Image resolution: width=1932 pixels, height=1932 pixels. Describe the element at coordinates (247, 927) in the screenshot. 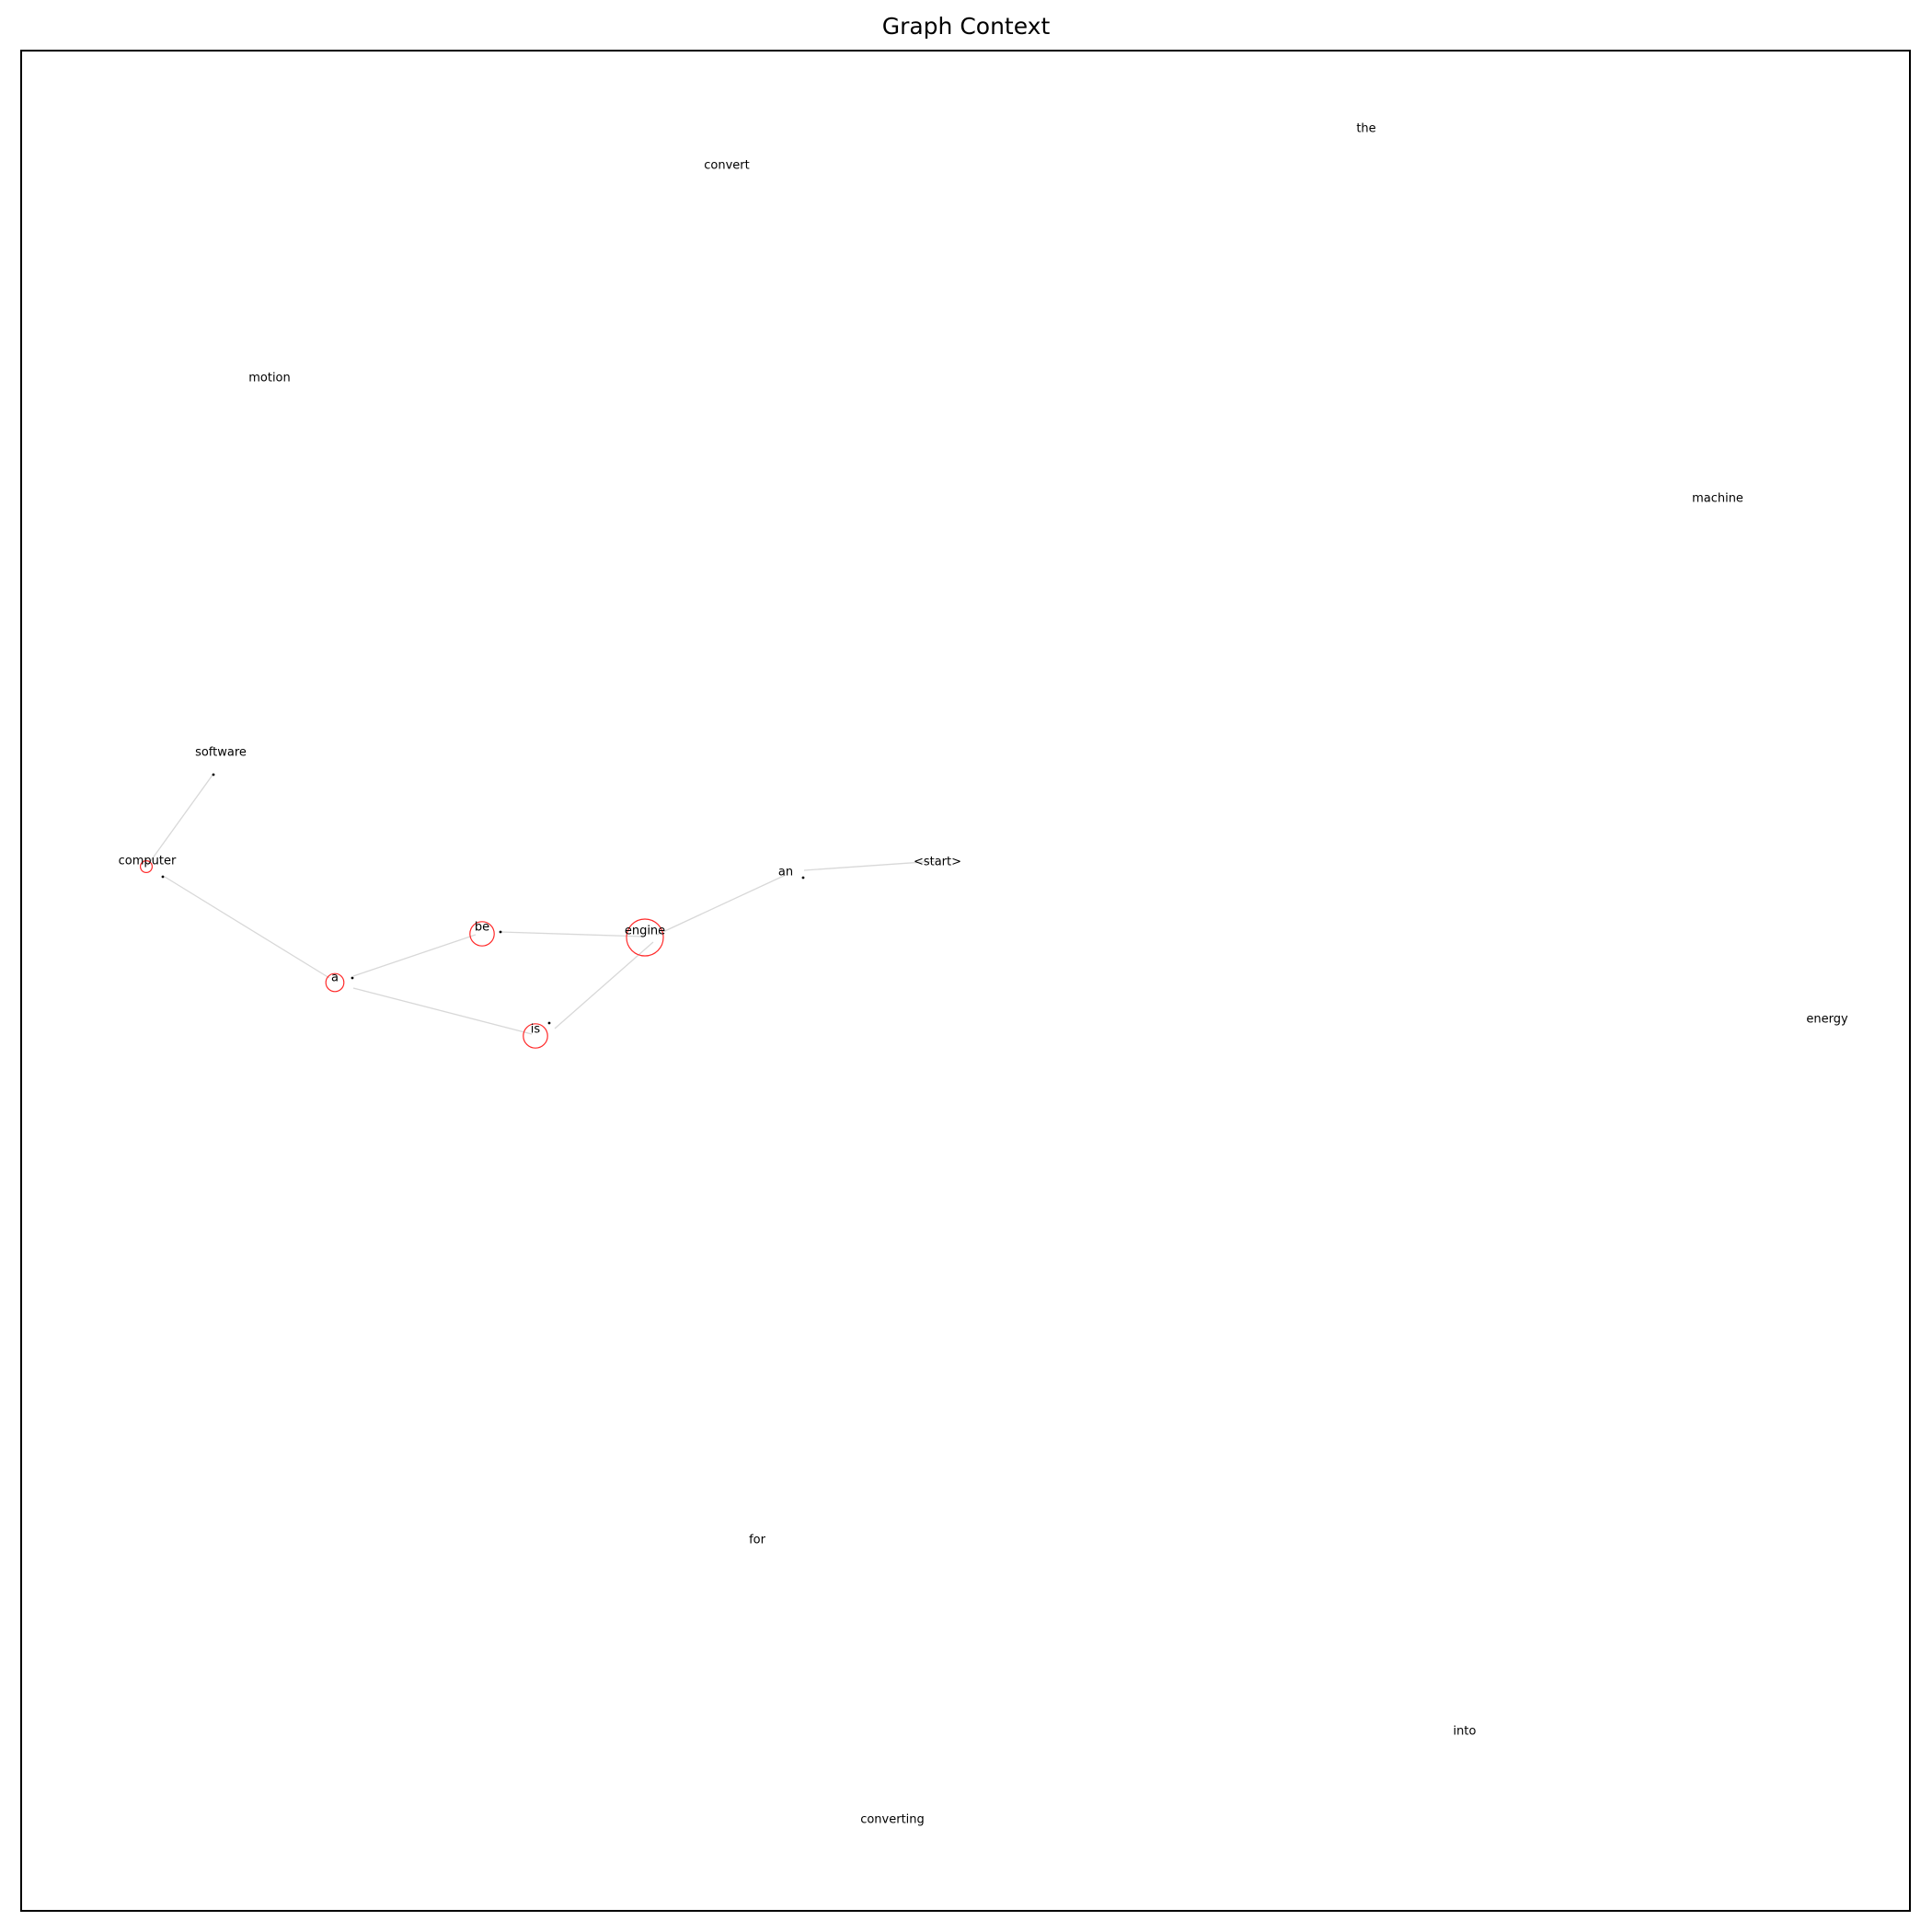

I see `edge-a-computer` at that location.